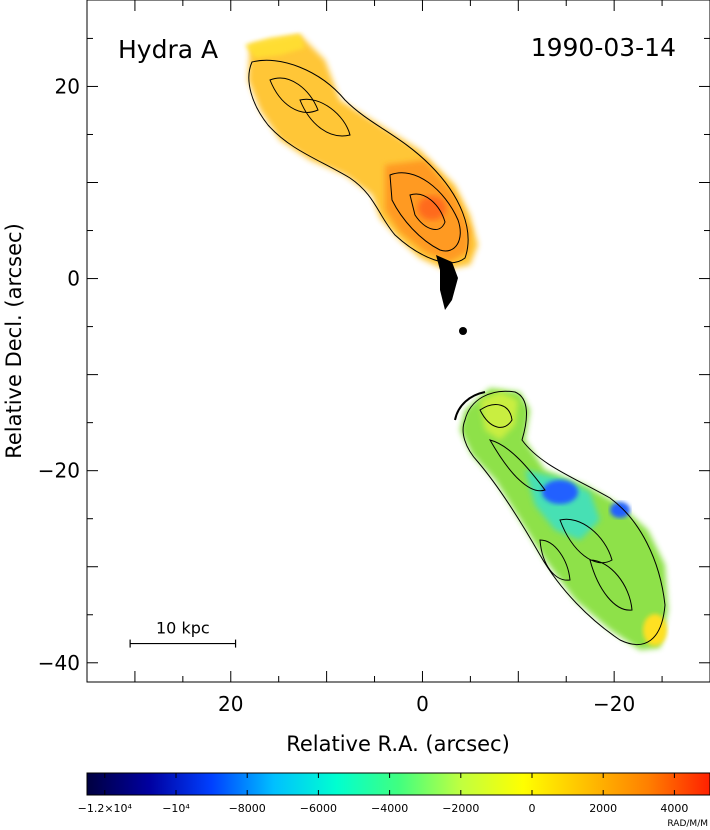 This screenshot has width=710, height=830. What do you see at coordinates (183, 628) in the screenshot?
I see `scale-bar-label: 10 kpc` at bounding box center [183, 628].